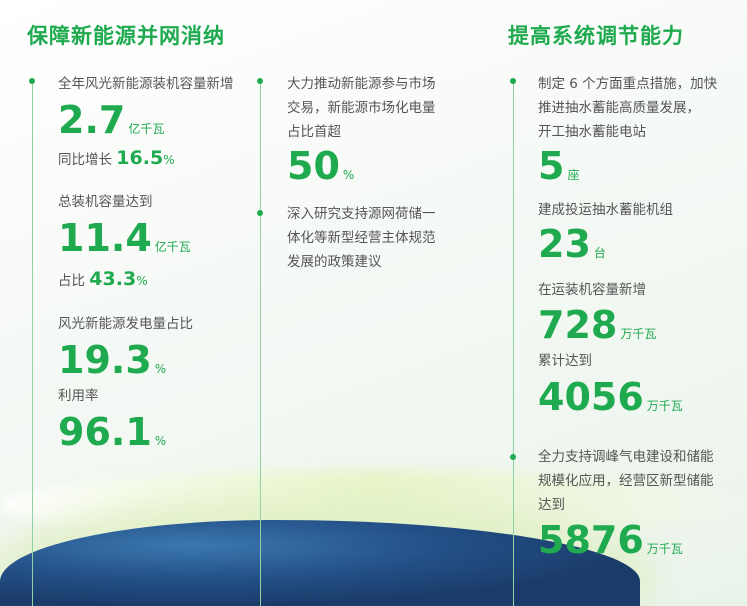  What do you see at coordinates (626, 481) in the screenshot?
I see `paragraph: 全力支持调峰气电建设和储能 规模化应用，经营区新型储能 达到` at bounding box center [626, 481].